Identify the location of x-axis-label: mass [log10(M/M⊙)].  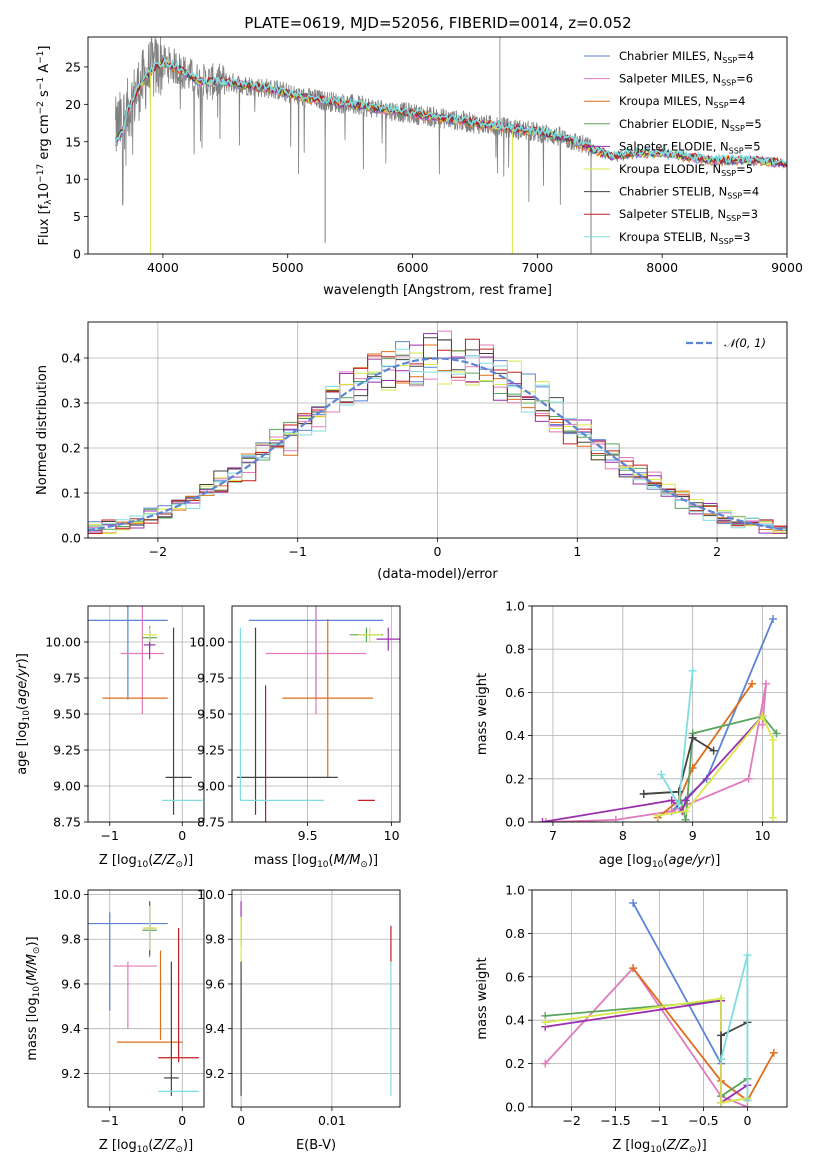
(316, 861).